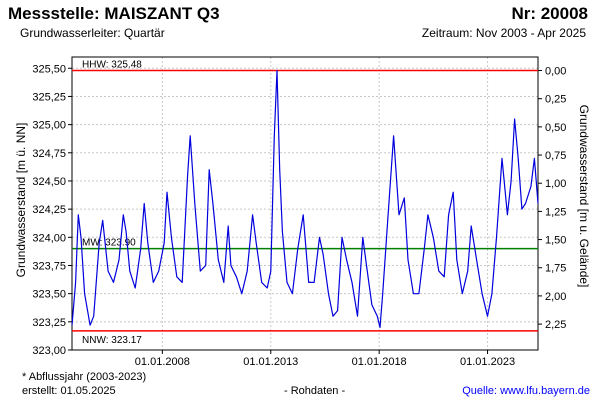 This screenshot has height=400, width=600. What do you see at coordinates (555, 128) in the screenshot?
I see `y2-tick-label: 0,50` at bounding box center [555, 128].